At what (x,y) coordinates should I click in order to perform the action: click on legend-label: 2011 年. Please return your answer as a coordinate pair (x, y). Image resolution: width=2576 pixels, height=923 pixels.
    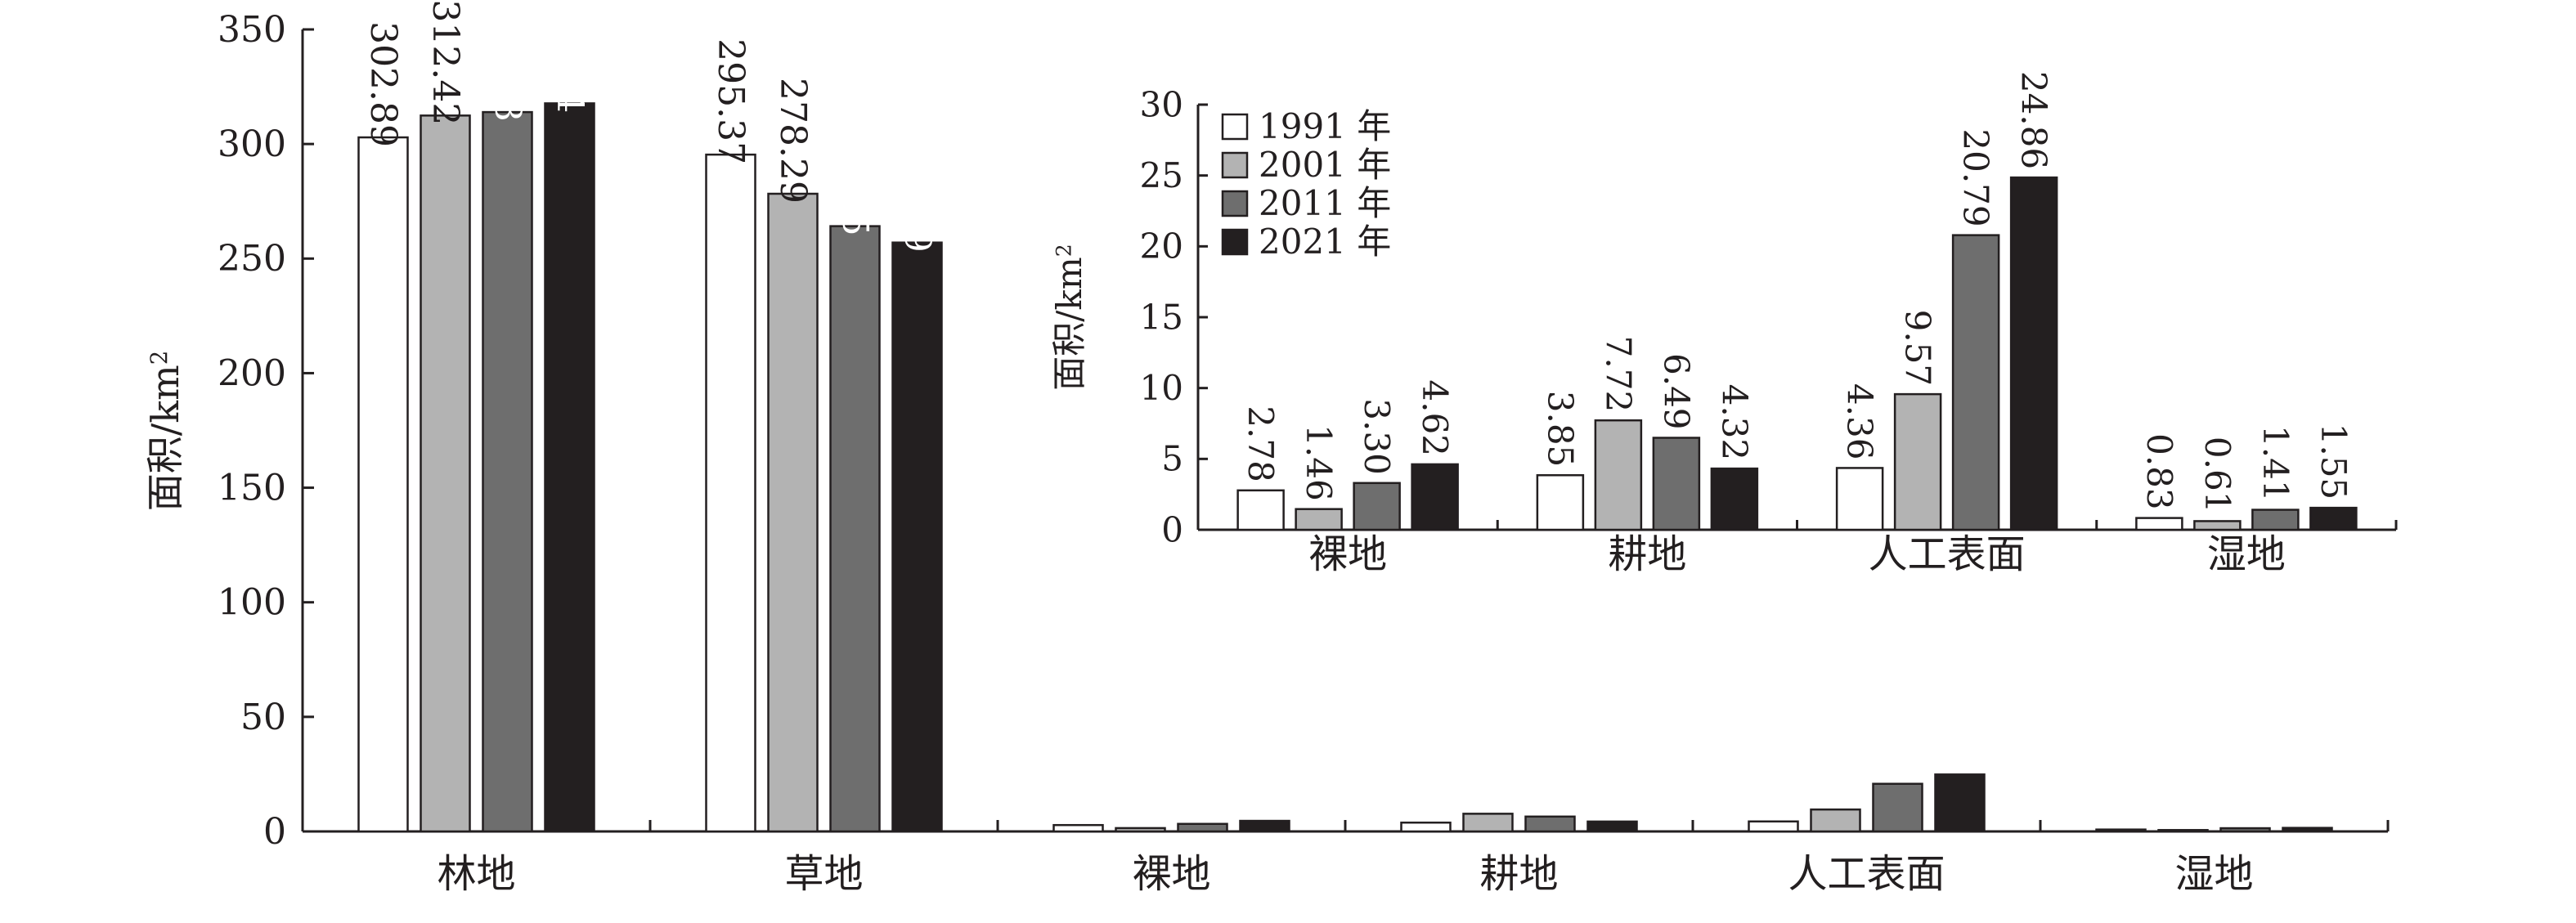
    Looking at the image, I should click on (1325, 203).